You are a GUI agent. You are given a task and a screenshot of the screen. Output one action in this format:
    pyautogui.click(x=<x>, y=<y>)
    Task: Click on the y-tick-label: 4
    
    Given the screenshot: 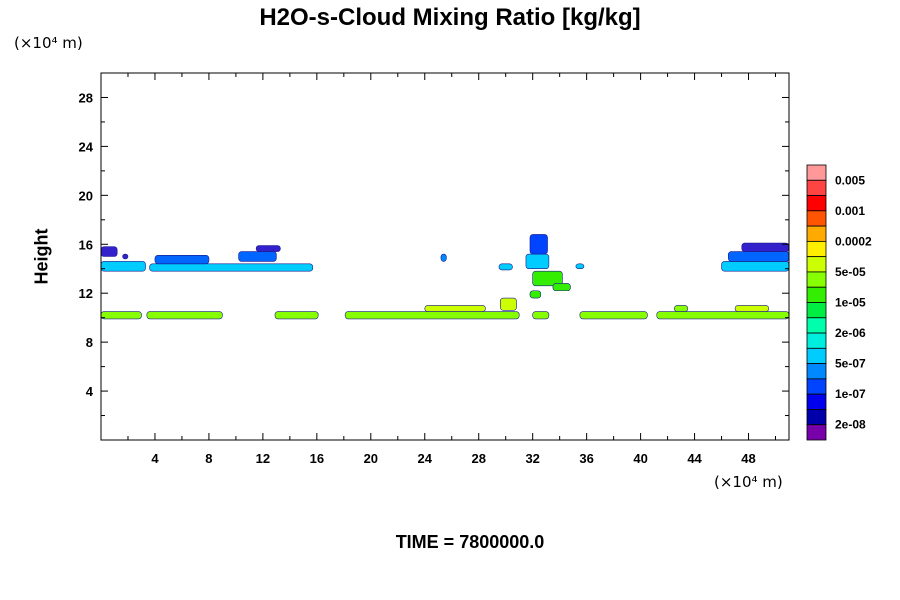 What is the action you would take?
    pyautogui.click(x=90, y=391)
    